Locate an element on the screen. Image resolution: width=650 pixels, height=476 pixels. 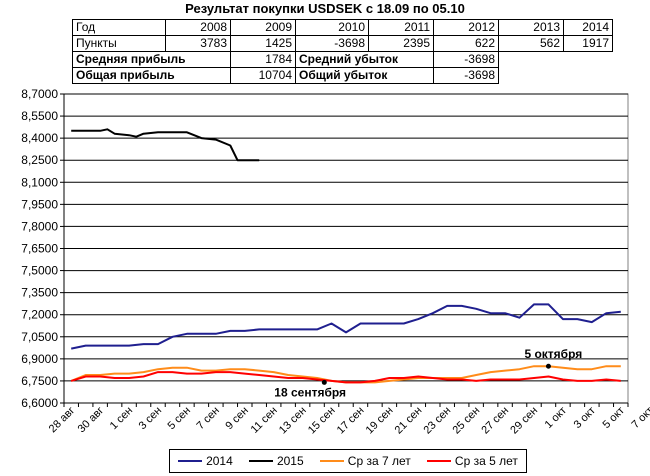
x-tick-label: 13 сен is located at coordinates (293, 421).